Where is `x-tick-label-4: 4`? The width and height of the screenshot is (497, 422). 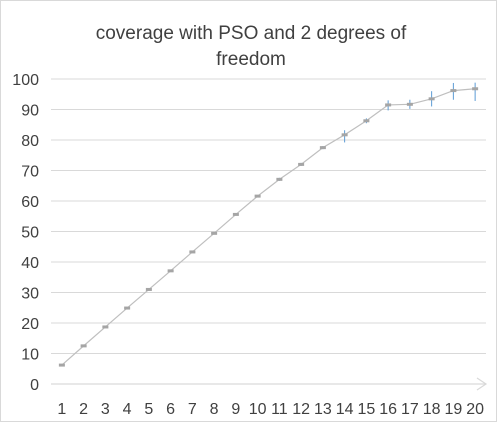 x-tick-label-4: 4 is located at coordinates (127, 409).